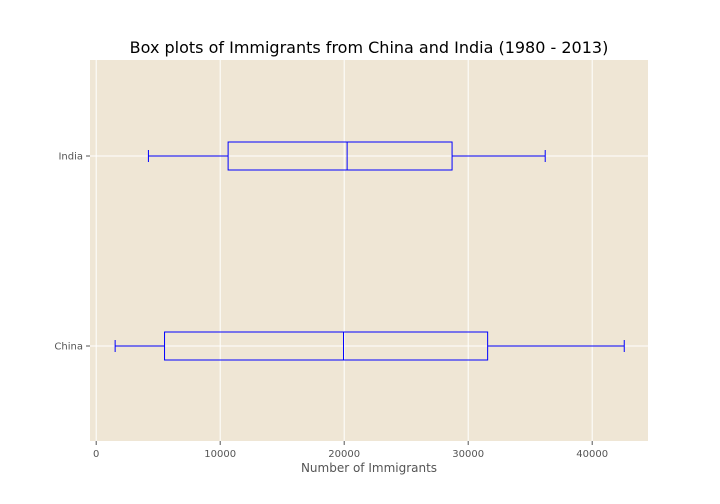  I want to click on y-axis-ticks: China India, so click(72, 252).